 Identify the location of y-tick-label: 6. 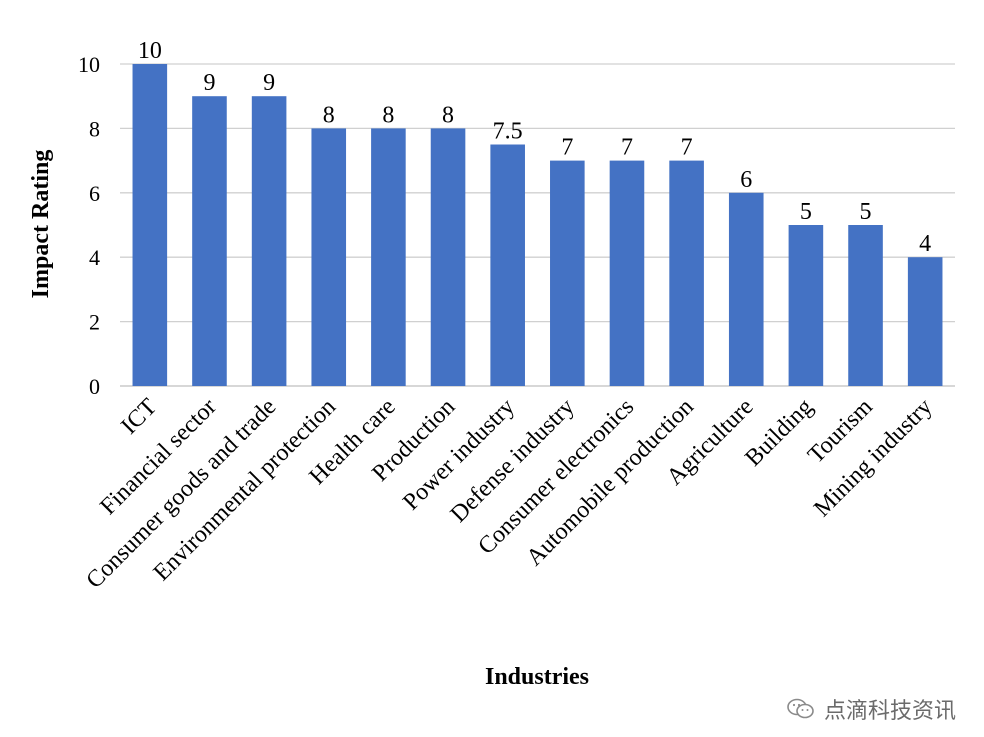
(94, 193).